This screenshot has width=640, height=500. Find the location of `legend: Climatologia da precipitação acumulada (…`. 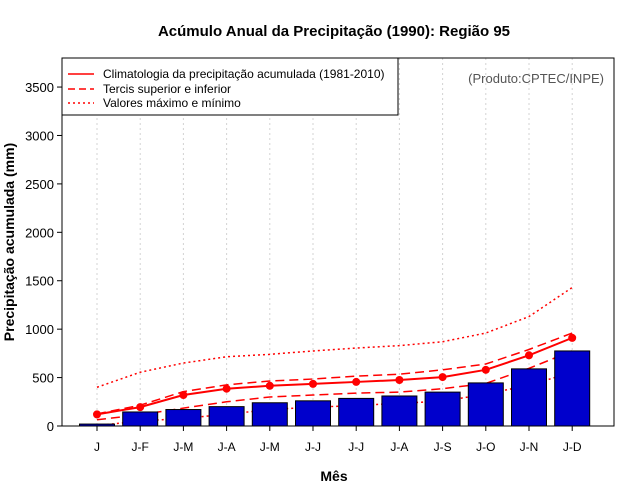

legend: Climatologia da precipitação acumulada (… is located at coordinates (230, 86).